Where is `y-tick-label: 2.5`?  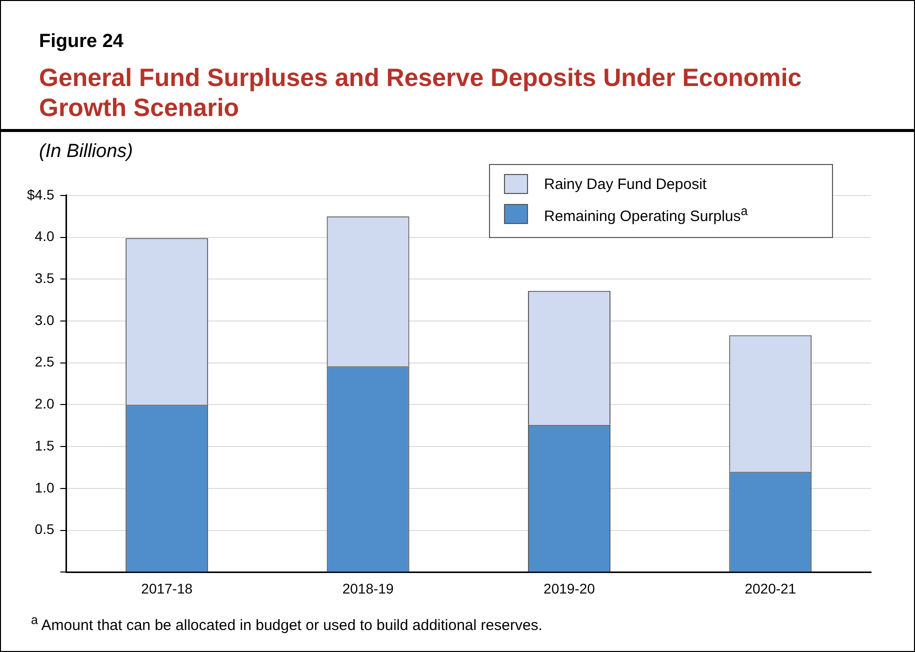 y-tick-label: 2.5 is located at coordinates (44, 362).